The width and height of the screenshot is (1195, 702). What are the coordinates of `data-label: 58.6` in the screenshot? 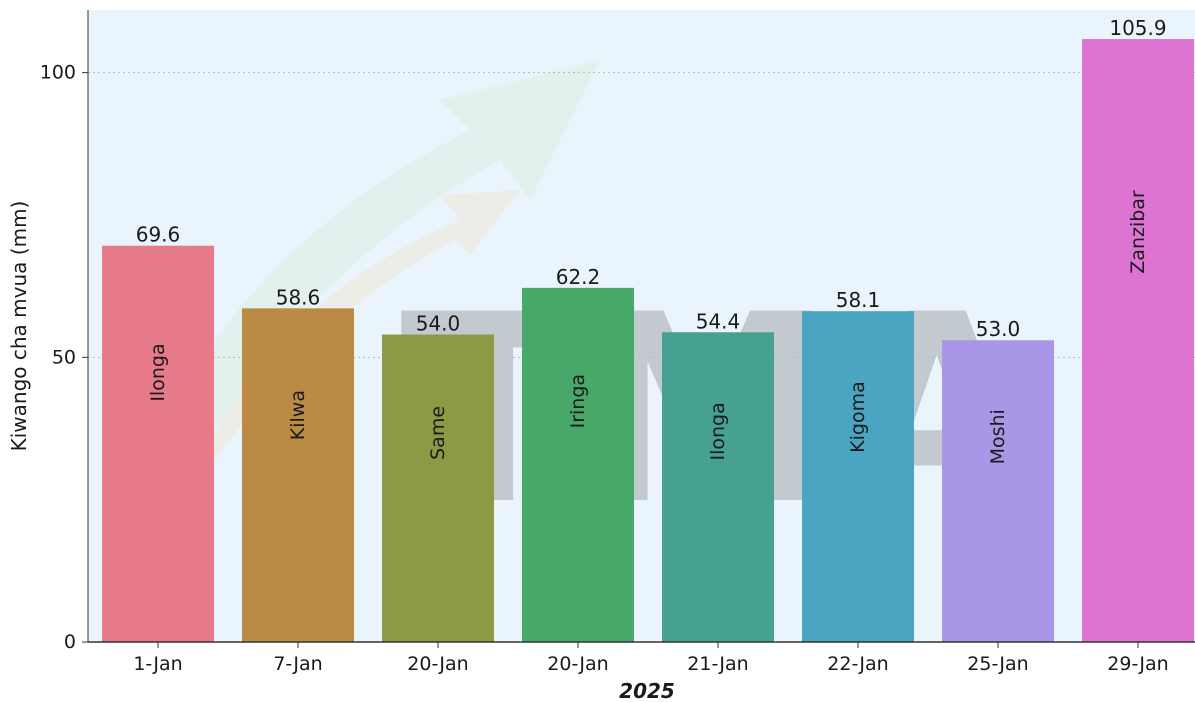 It's located at (298, 297).